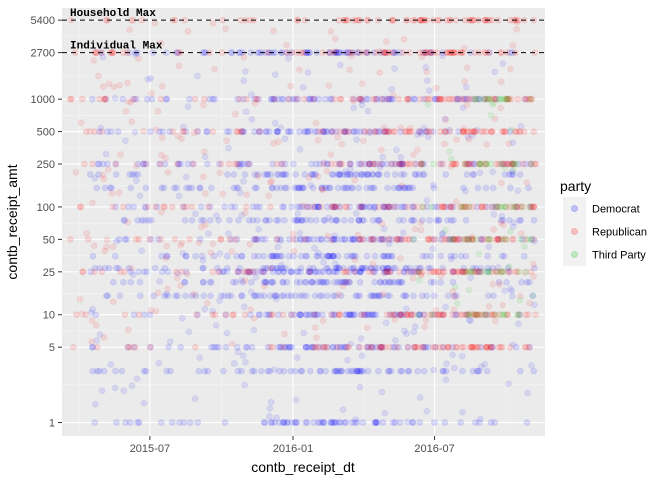  What do you see at coordinates (46, 133) in the screenshot?
I see `y-tick-label: 500` at bounding box center [46, 133].